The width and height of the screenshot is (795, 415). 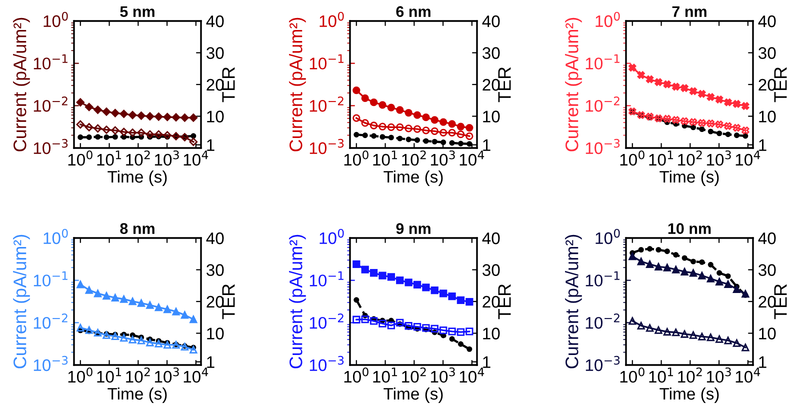 I want to click on chart-title: 7 nm, so click(x=689, y=11).